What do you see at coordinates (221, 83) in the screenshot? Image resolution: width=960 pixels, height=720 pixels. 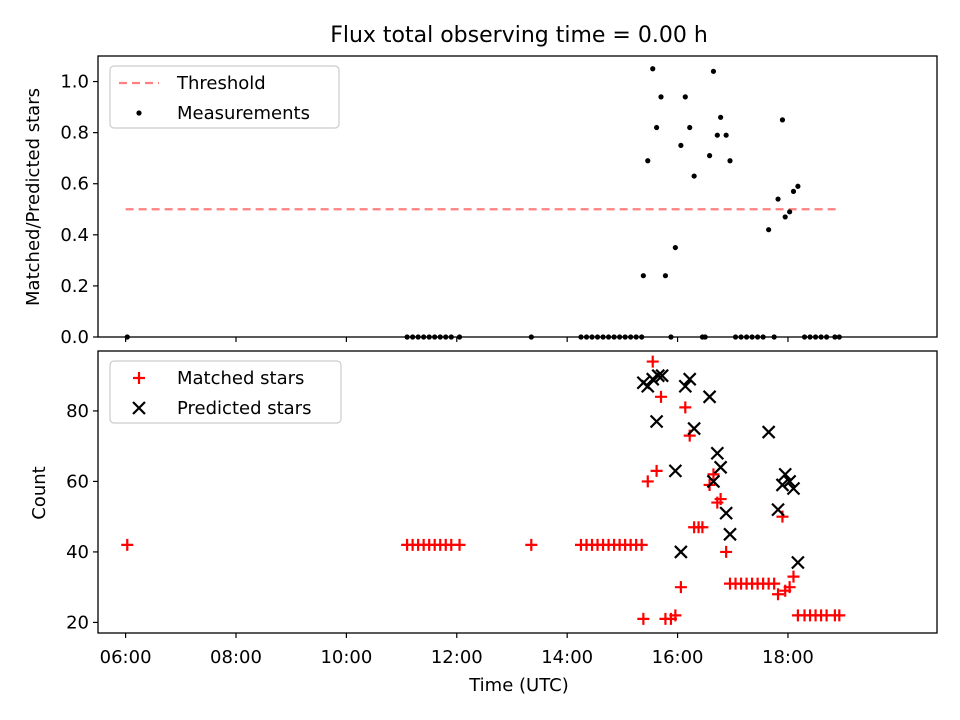 I see `legend-threshold-label: Threshold` at bounding box center [221, 83].